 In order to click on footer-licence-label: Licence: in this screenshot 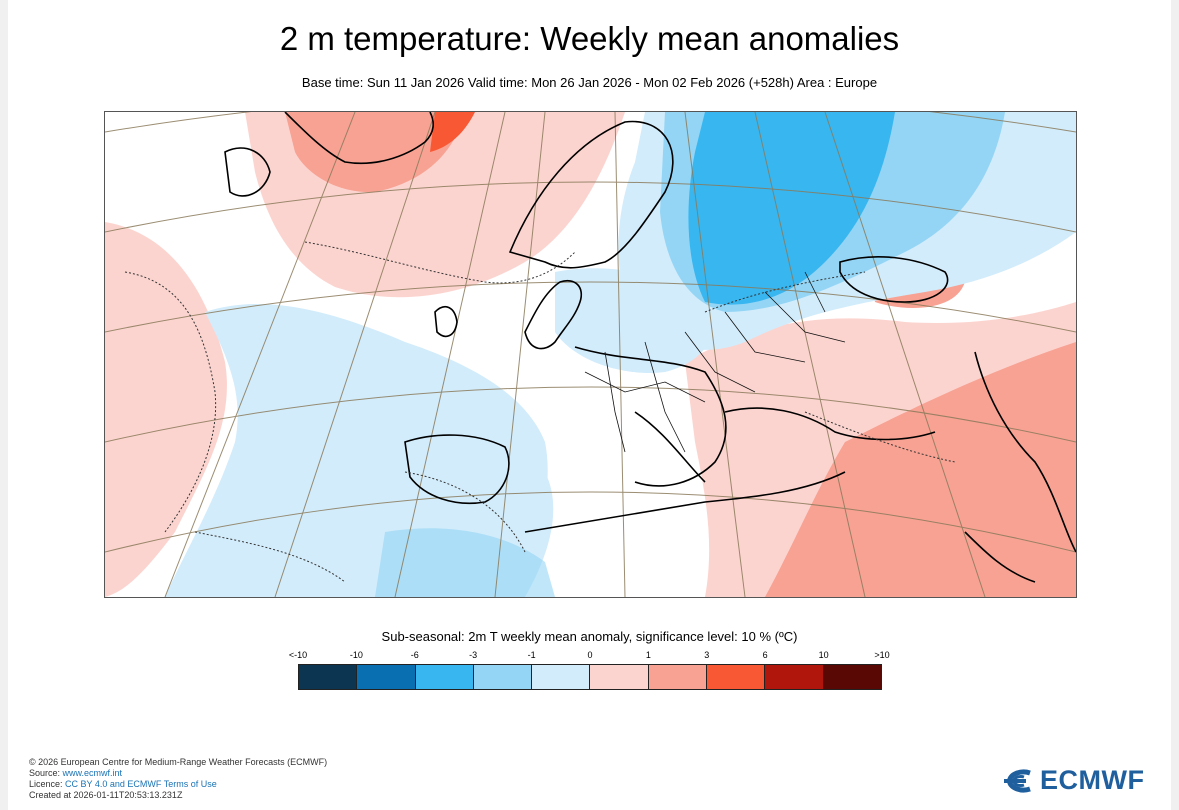, I will do `click(47, 784)`.